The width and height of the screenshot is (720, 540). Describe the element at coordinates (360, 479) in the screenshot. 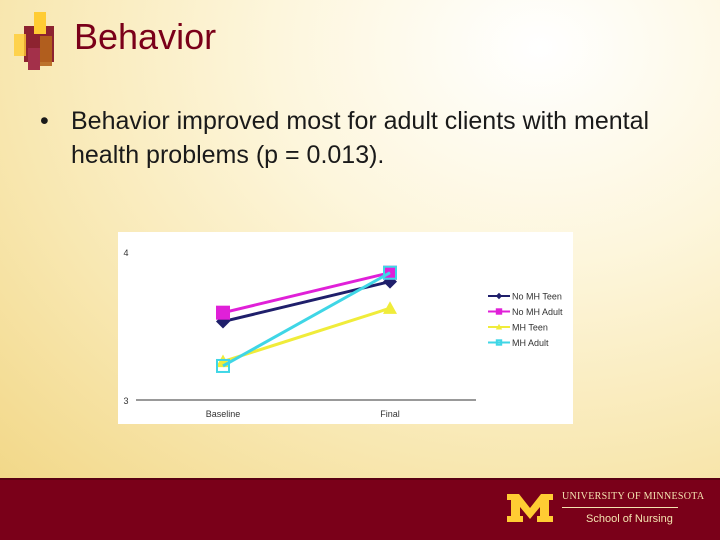

I see `footer-divider` at that location.